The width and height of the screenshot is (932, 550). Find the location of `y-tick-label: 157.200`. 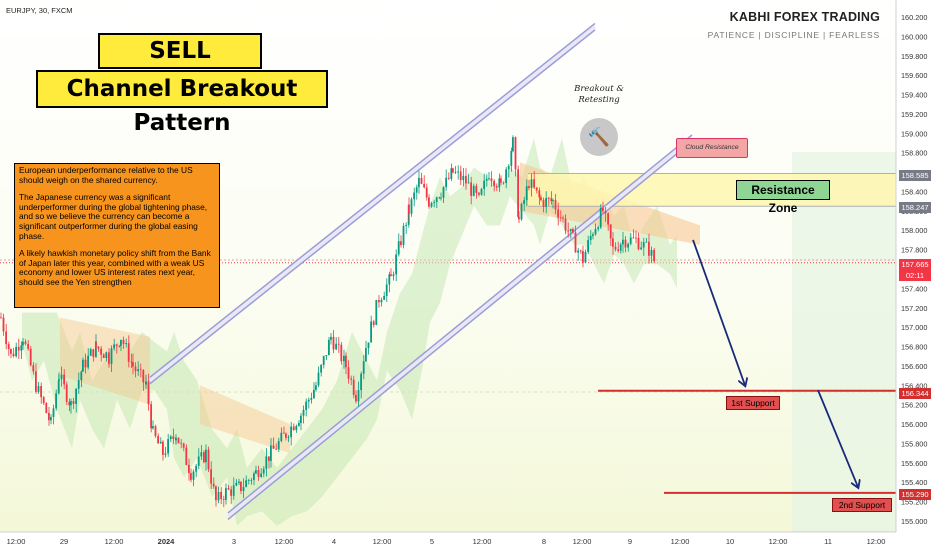

y-tick-label: 157.200 is located at coordinates (914, 308).